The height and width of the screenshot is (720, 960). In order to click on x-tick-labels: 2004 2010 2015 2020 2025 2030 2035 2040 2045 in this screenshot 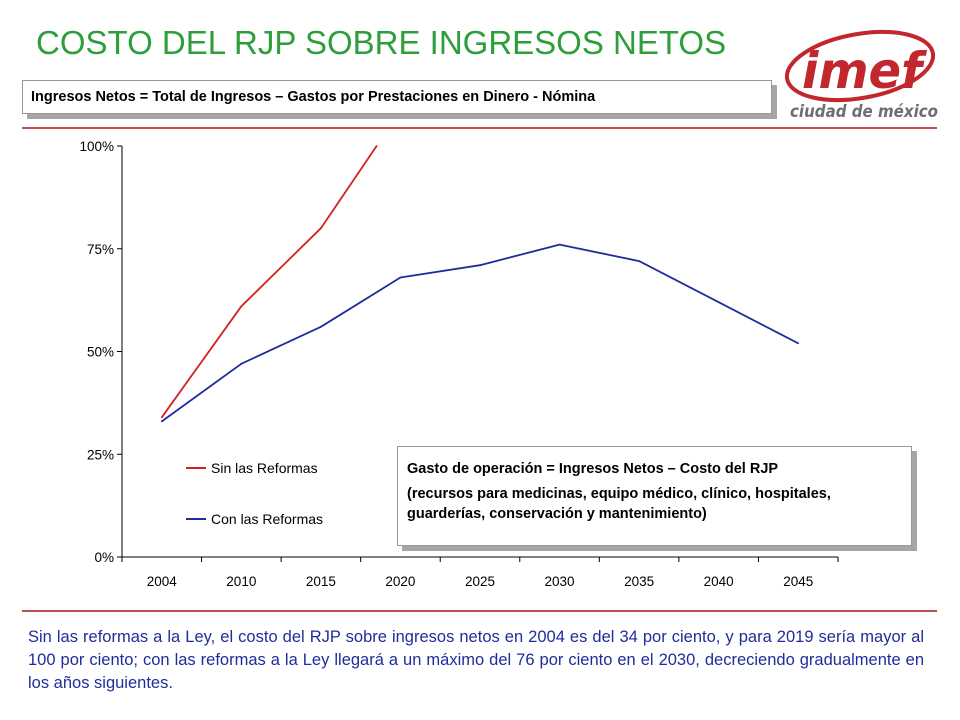, I will do `click(480, 581)`.